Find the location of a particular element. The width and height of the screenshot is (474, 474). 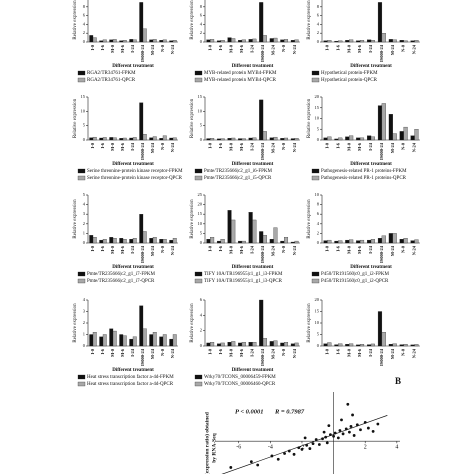

y-tick-label: 5 is located at coordinates (201, 125).